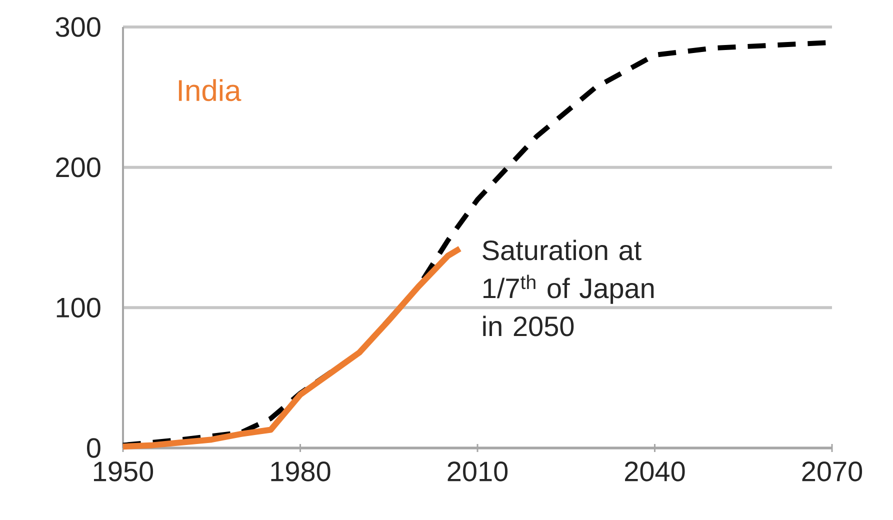 The height and width of the screenshot is (520, 893). Describe the element at coordinates (124, 472) in the screenshot. I see `x-tick-label: 1950` at that location.